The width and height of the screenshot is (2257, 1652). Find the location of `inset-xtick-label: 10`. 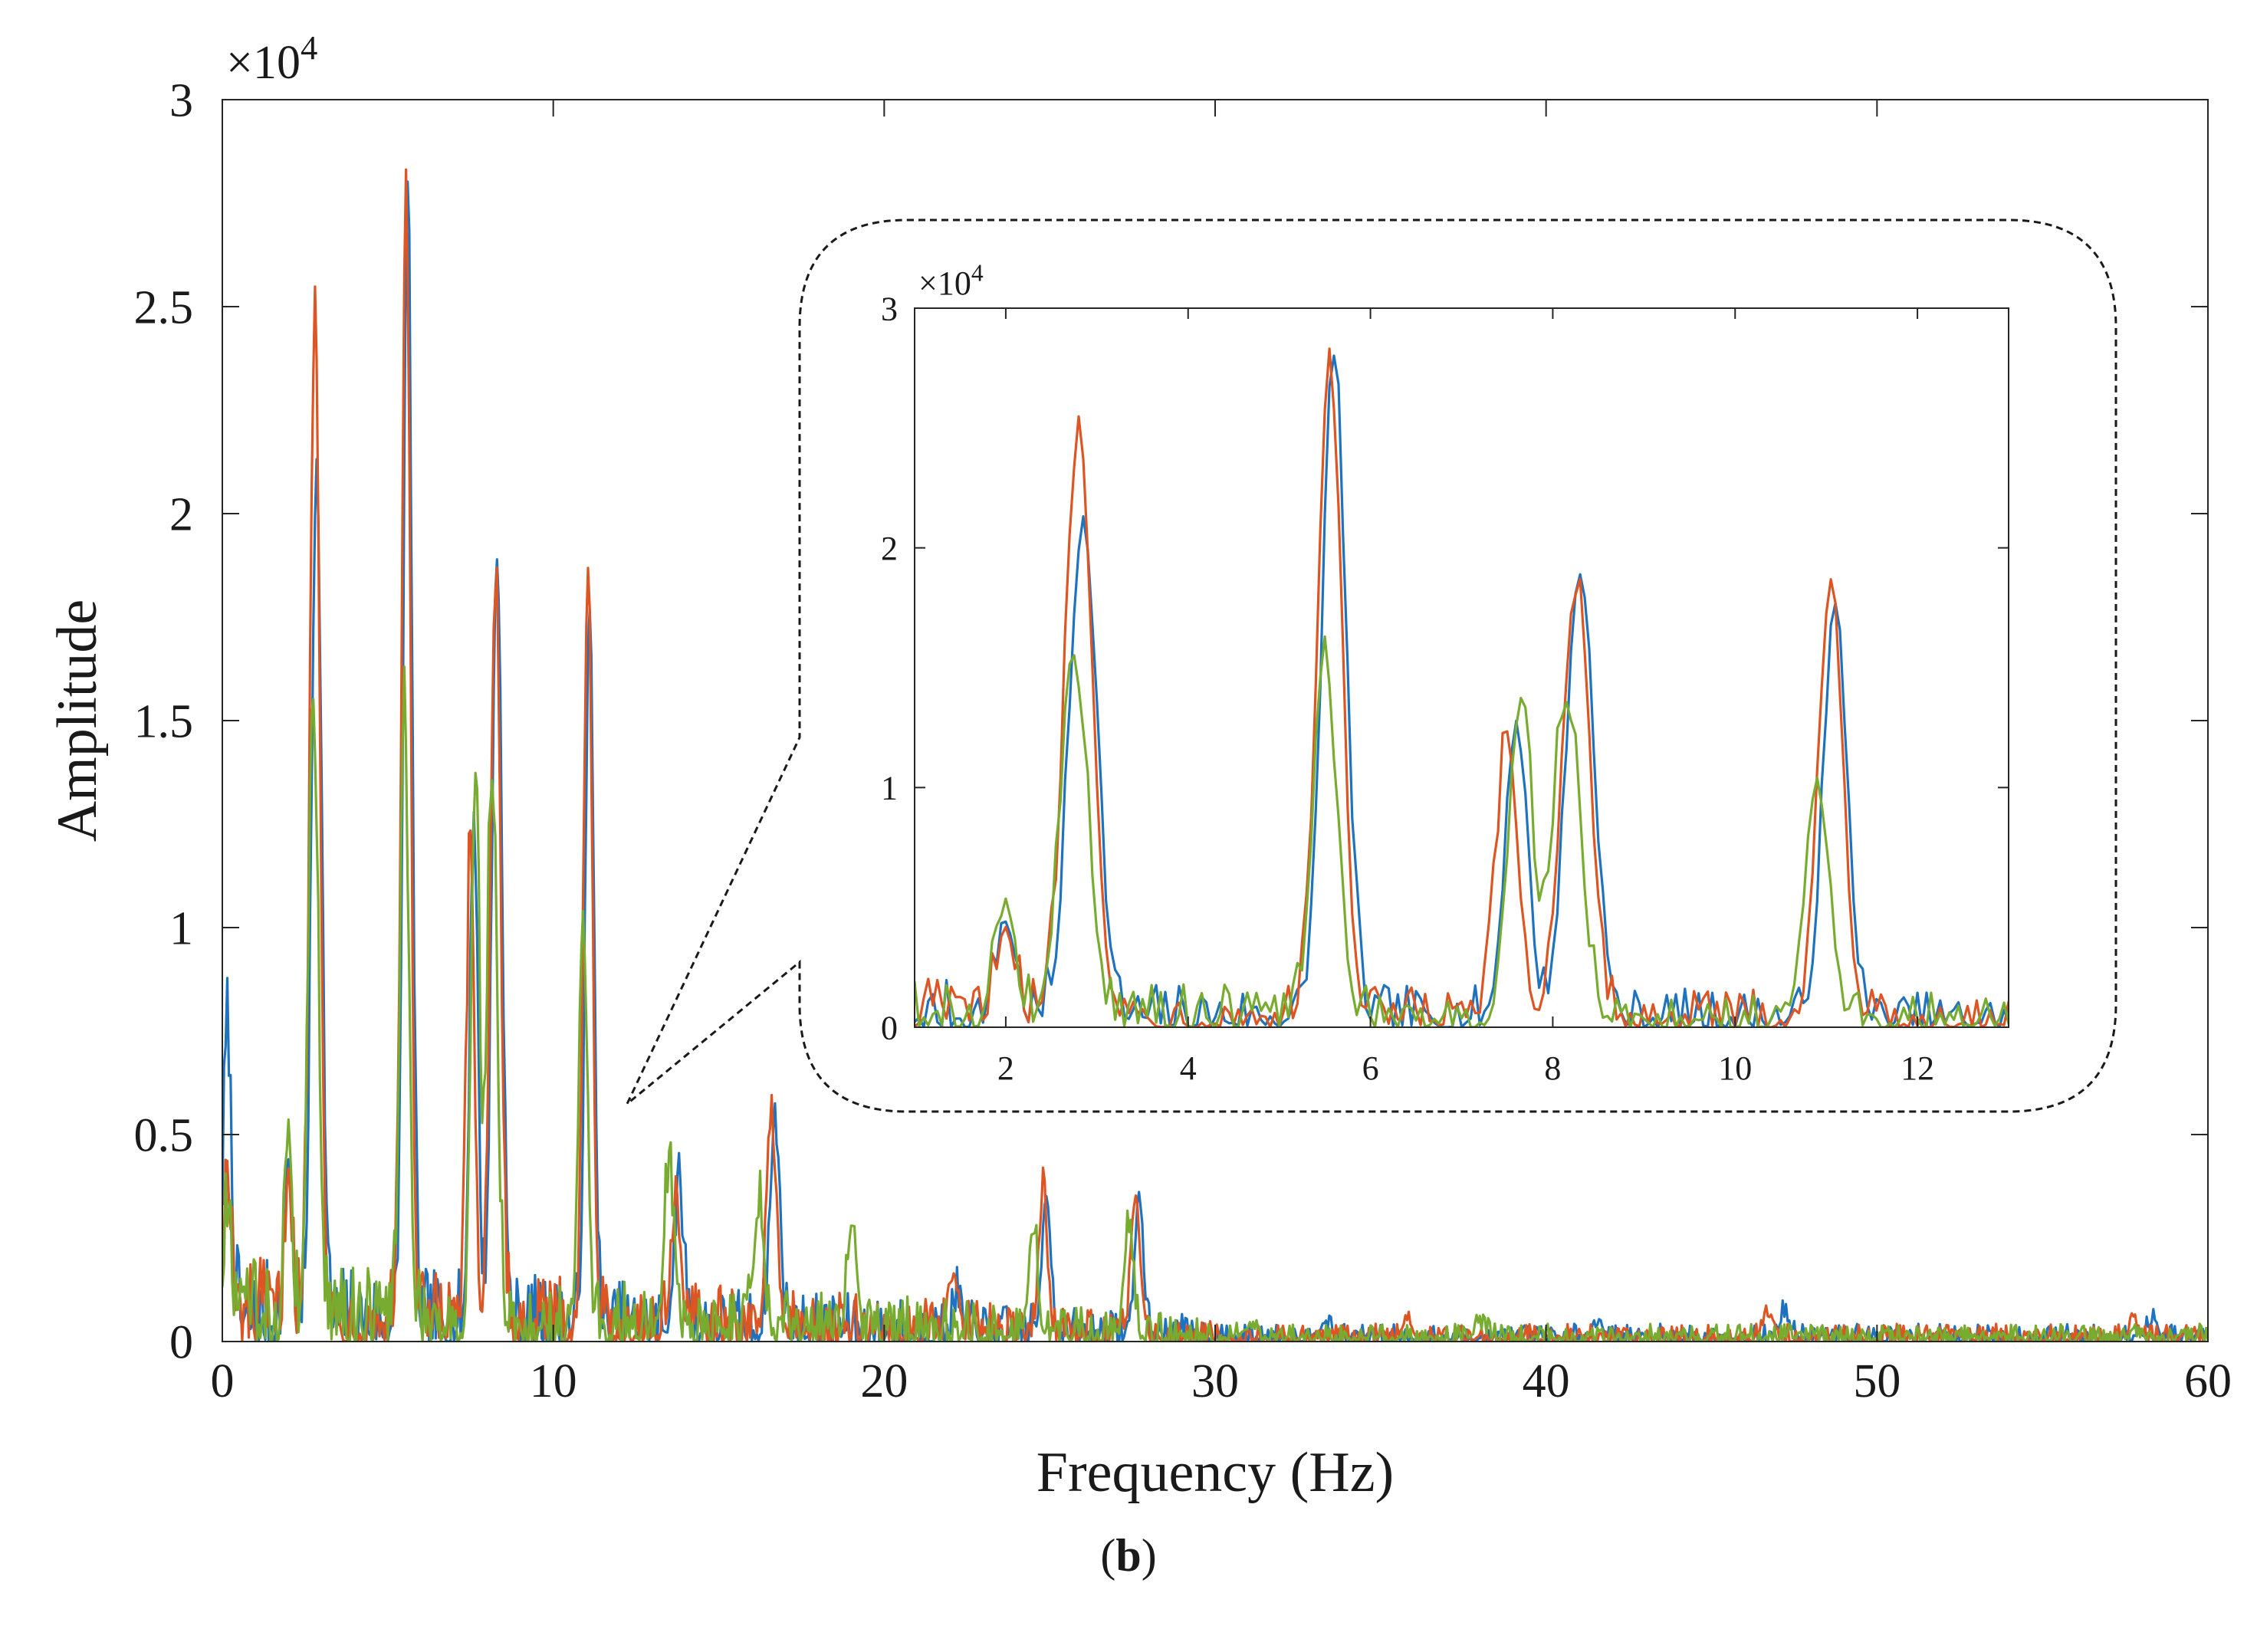

inset-xtick-label: 10 is located at coordinates (1735, 1068).